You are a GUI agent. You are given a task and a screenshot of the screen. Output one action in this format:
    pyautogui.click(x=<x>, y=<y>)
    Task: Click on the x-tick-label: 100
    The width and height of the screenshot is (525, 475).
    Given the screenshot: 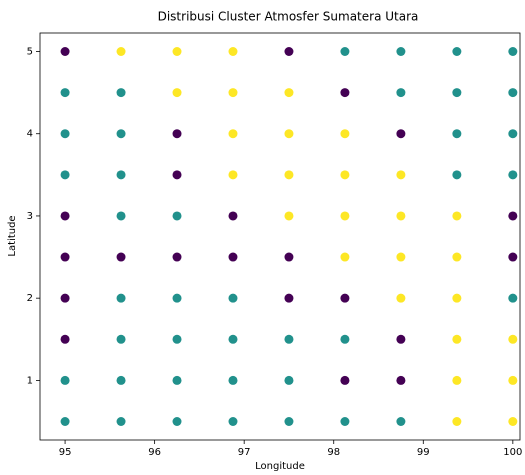 What is the action you would take?
    pyautogui.click(x=512, y=452)
    